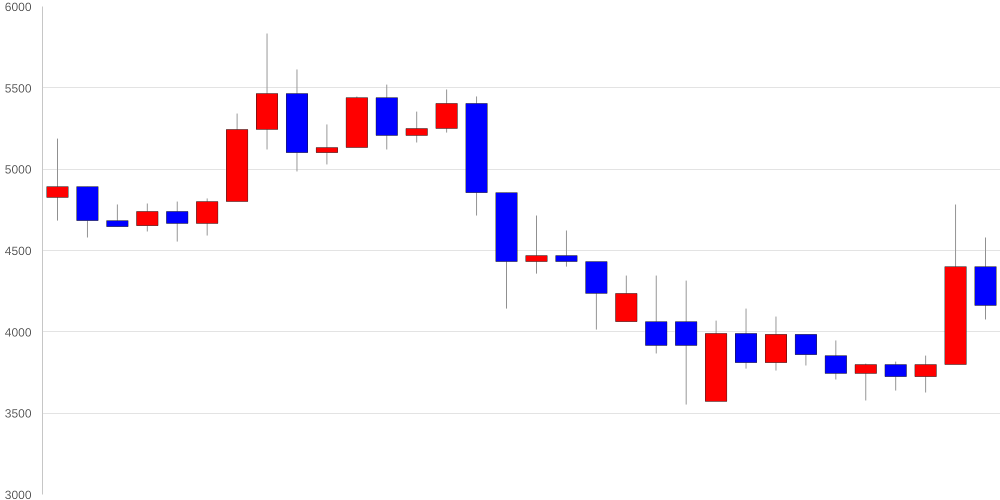 The width and height of the screenshot is (1000, 500). Describe the element at coordinates (18, 332) in the screenshot. I see `y-tick-label: 4000` at that location.